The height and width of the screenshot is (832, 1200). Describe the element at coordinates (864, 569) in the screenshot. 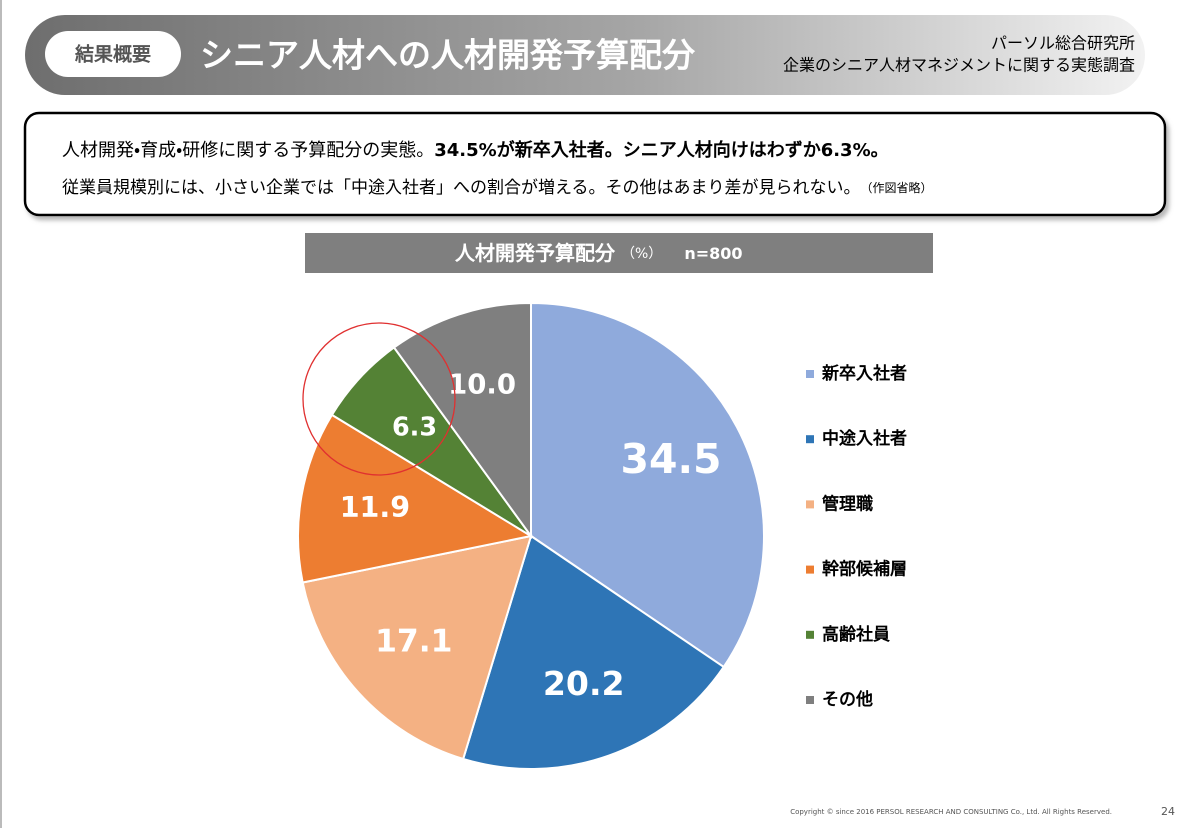

I see `legend-label: 幹部候補層` at that location.